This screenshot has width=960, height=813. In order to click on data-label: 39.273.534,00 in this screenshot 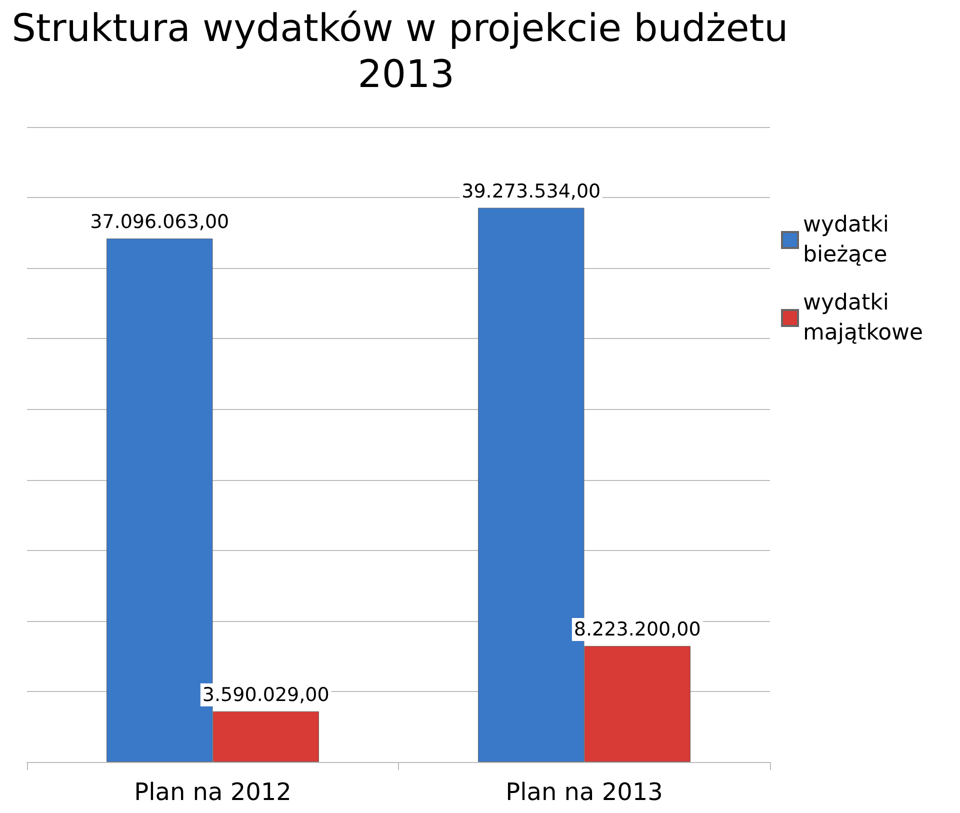, I will do `click(531, 191)`.